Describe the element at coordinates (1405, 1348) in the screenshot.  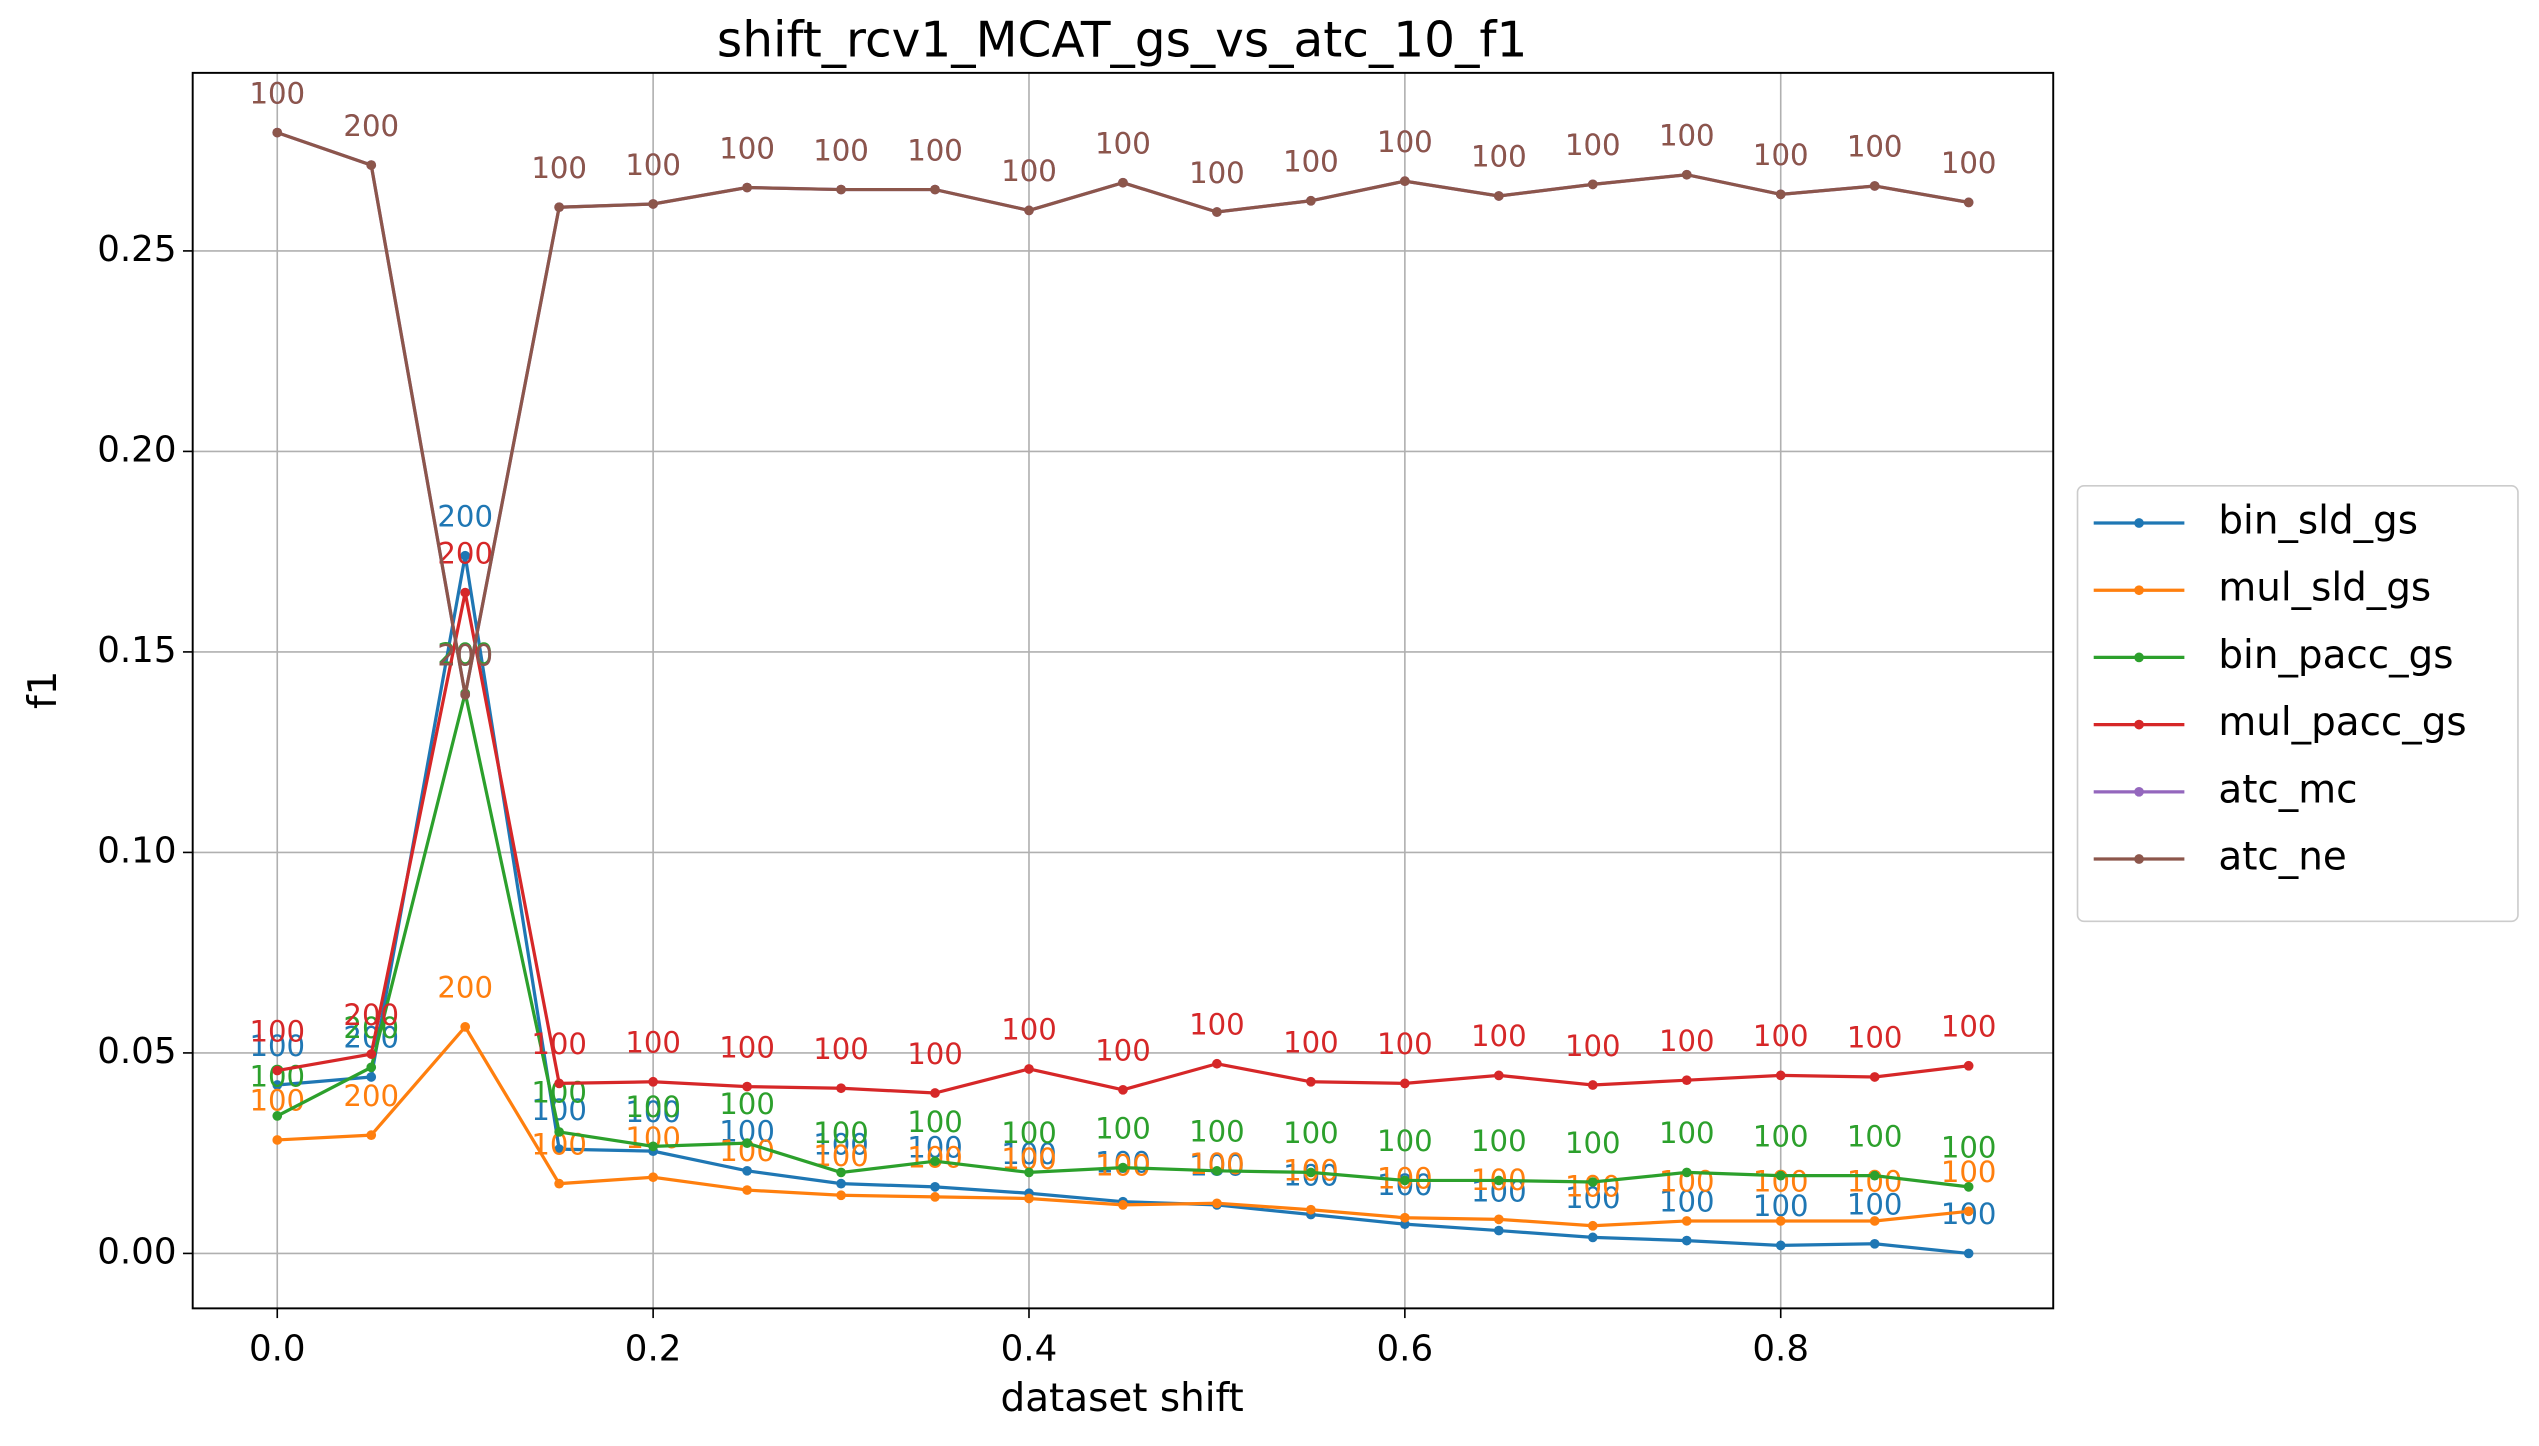
I see `x-tick-label: 0.6` at that location.